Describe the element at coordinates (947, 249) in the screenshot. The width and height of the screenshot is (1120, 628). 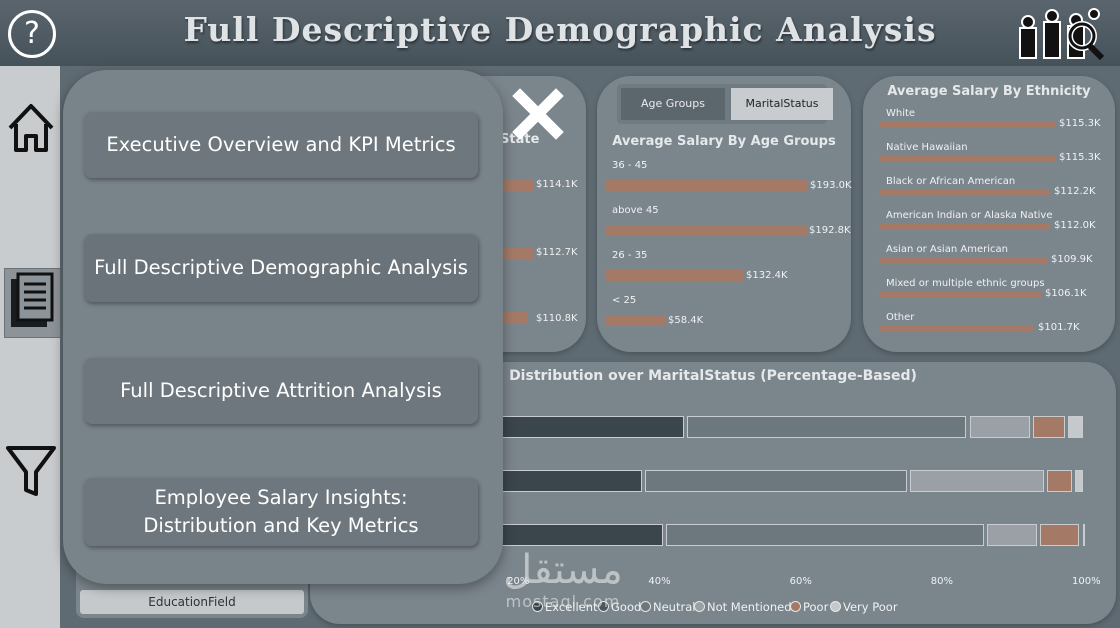
I see `bar-label: Asian or Asian American` at that location.